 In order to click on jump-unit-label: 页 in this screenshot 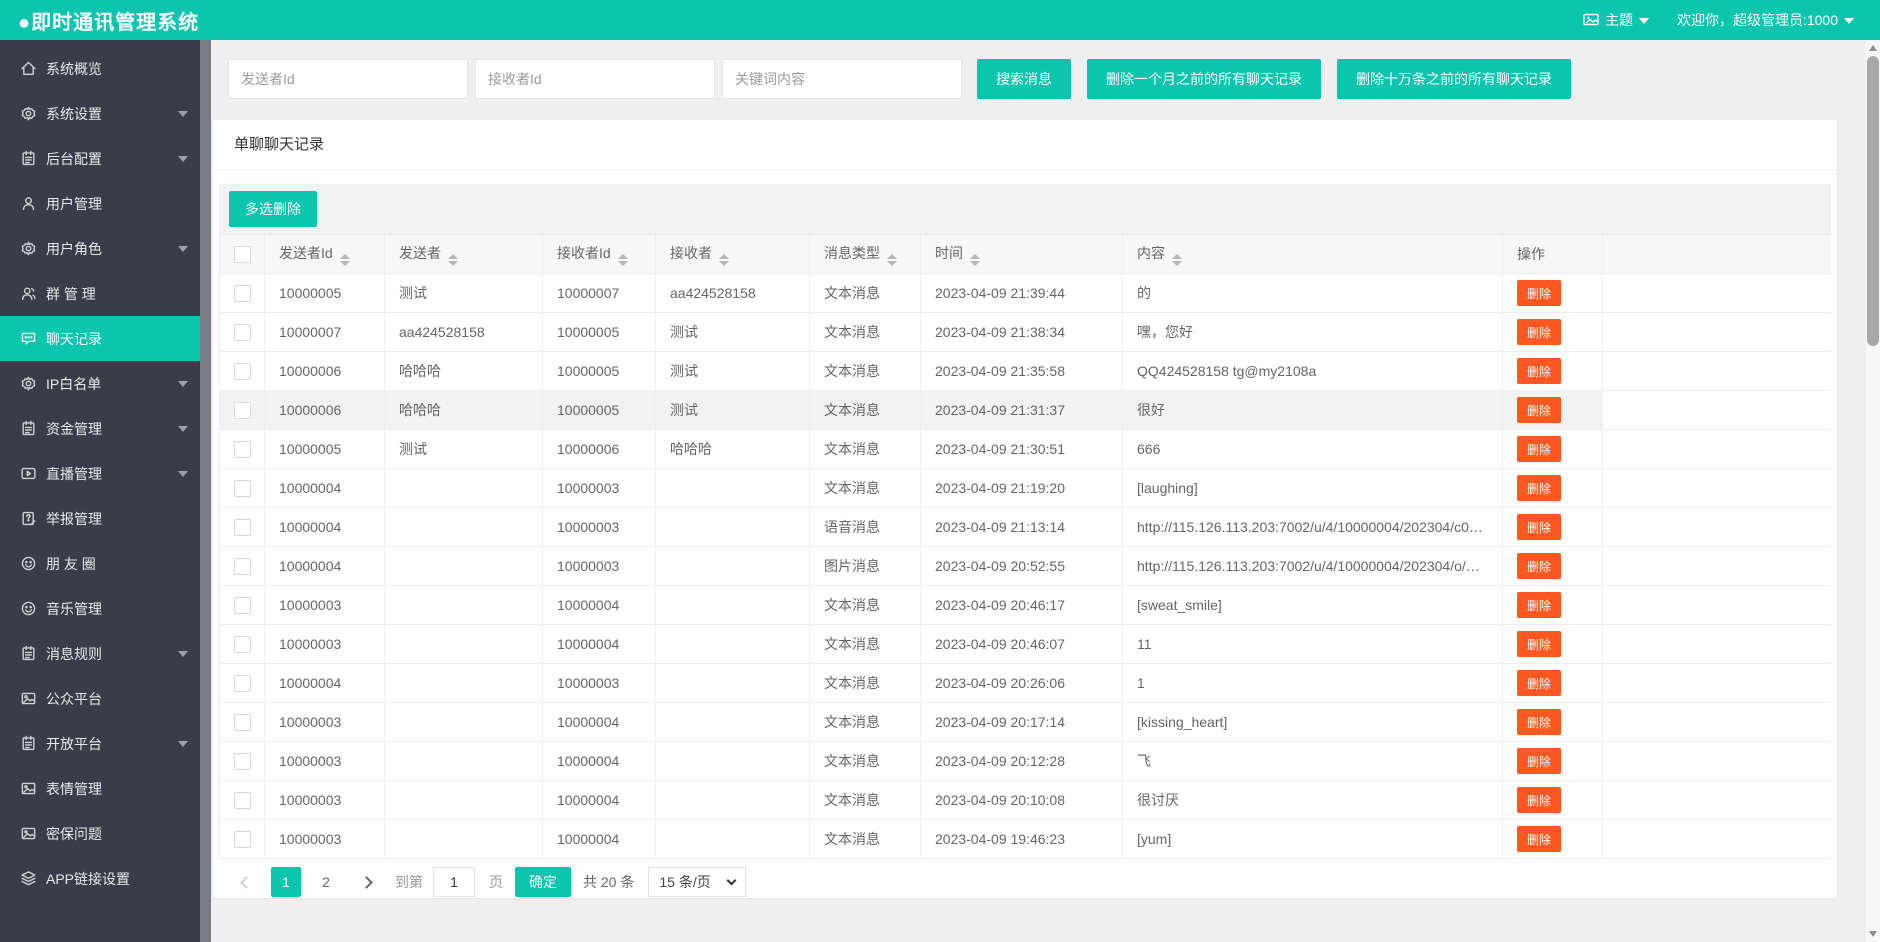, I will do `click(496, 882)`.